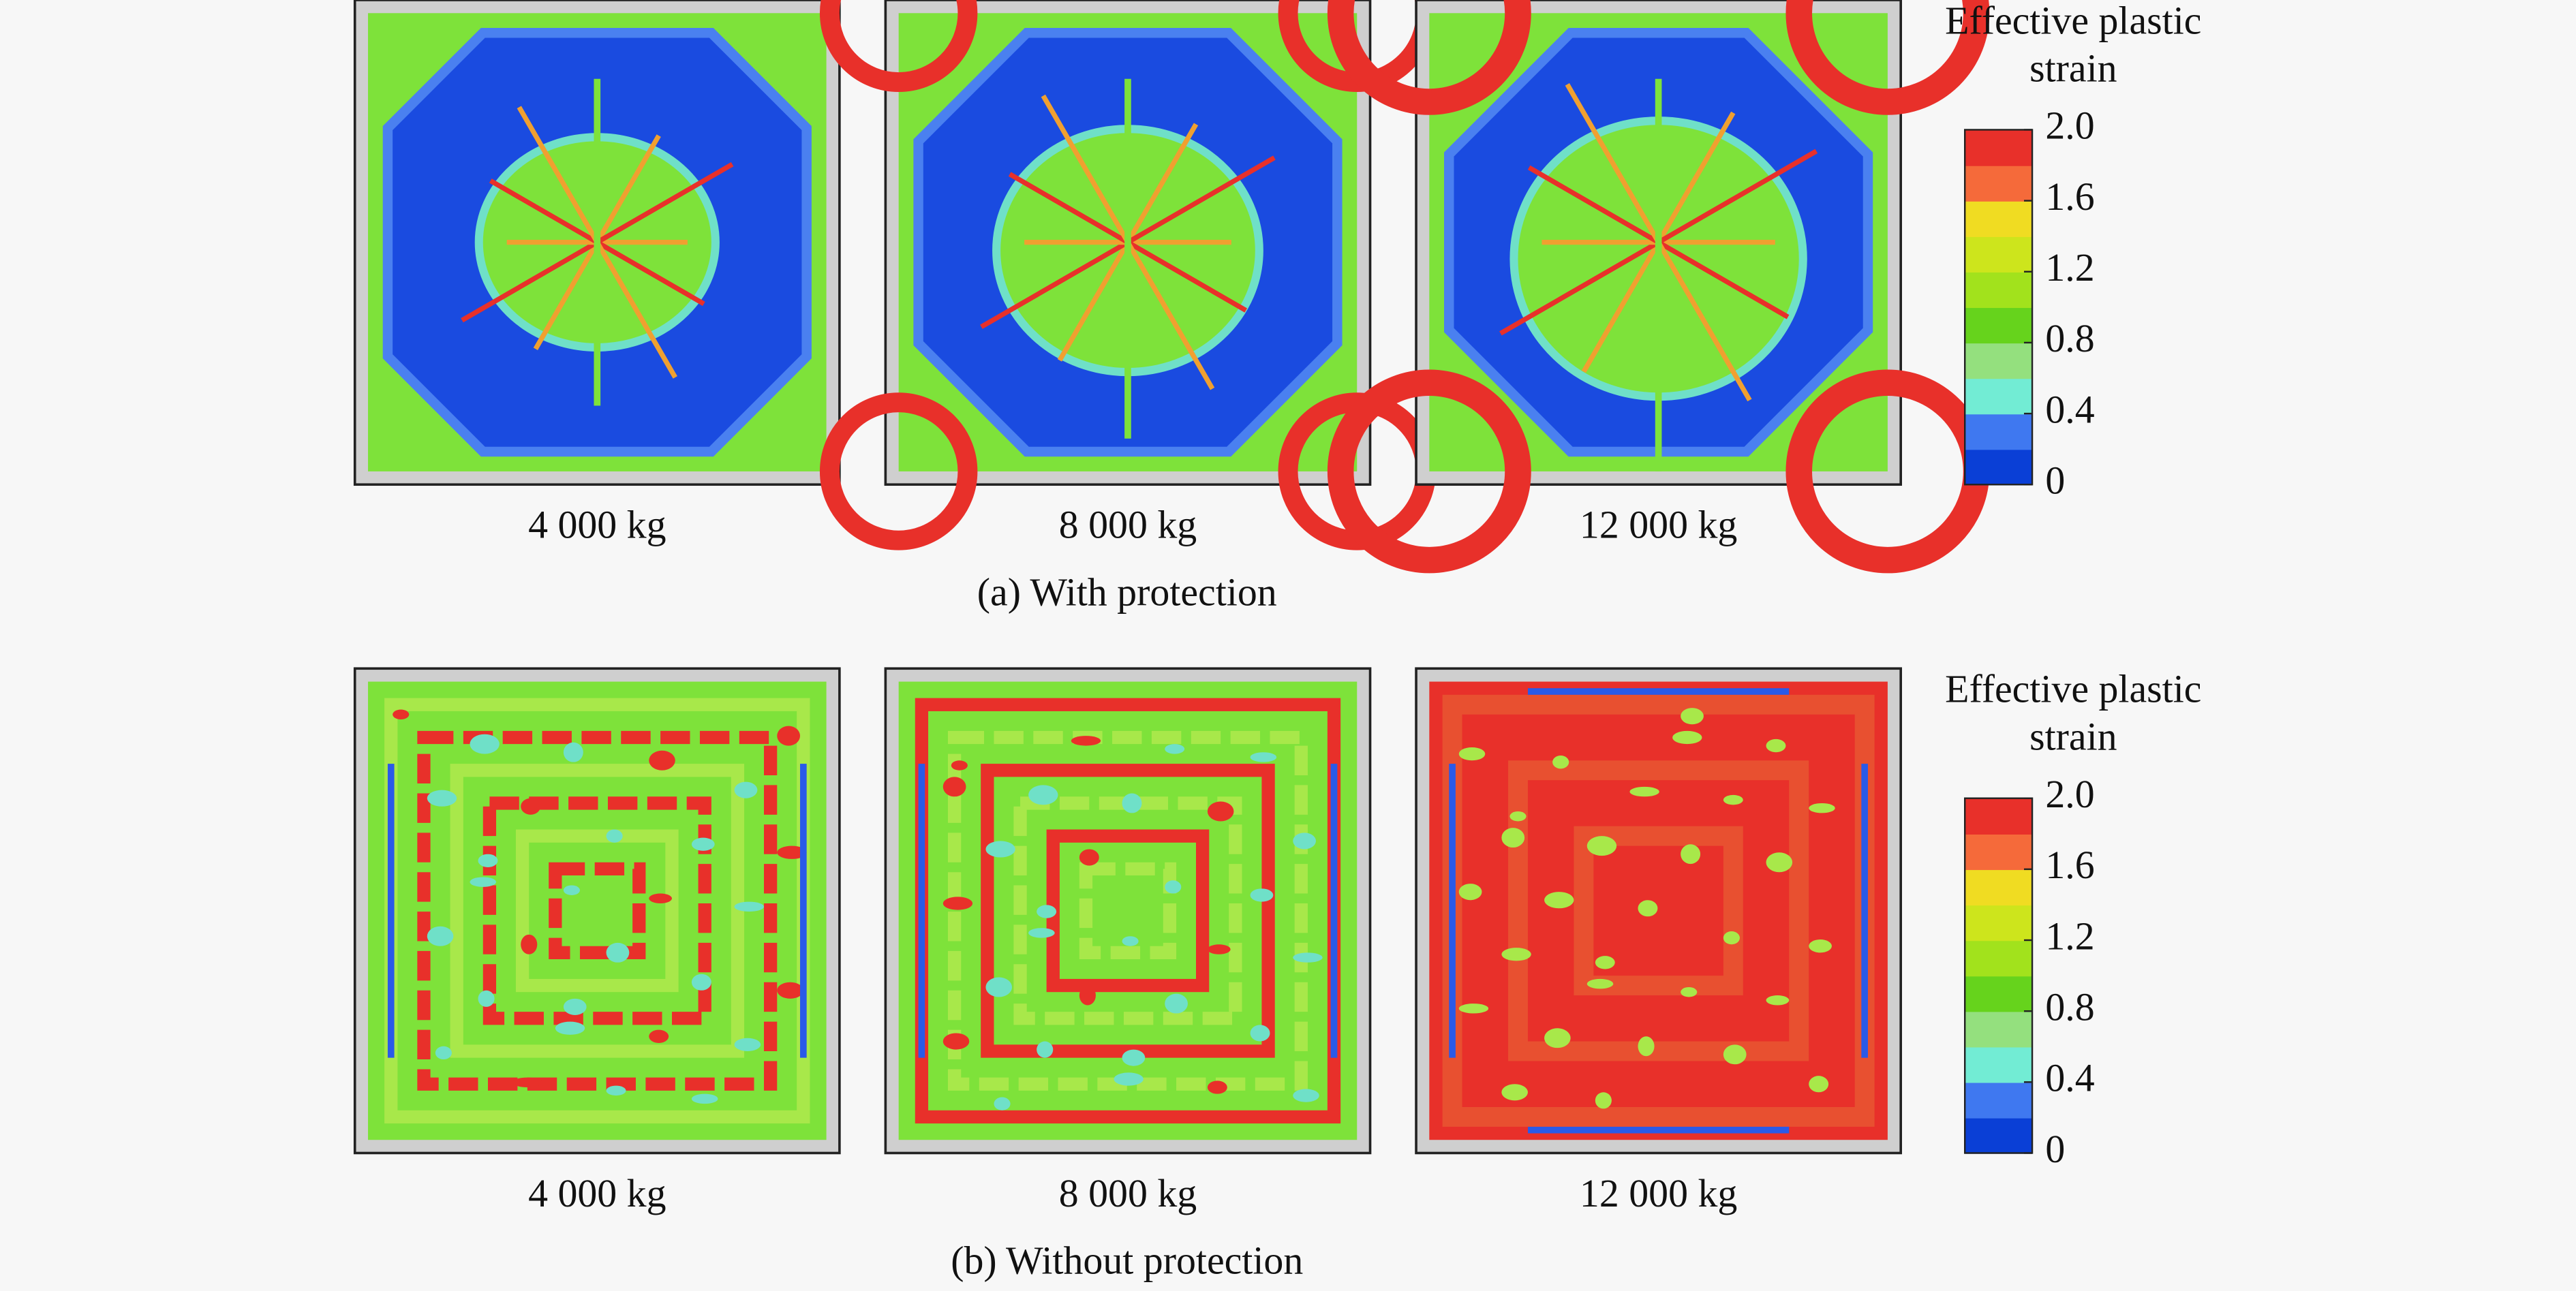  What do you see at coordinates (597, 525) in the screenshot?
I see `panel-label: 4 000 kg` at bounding box center [597, 525].